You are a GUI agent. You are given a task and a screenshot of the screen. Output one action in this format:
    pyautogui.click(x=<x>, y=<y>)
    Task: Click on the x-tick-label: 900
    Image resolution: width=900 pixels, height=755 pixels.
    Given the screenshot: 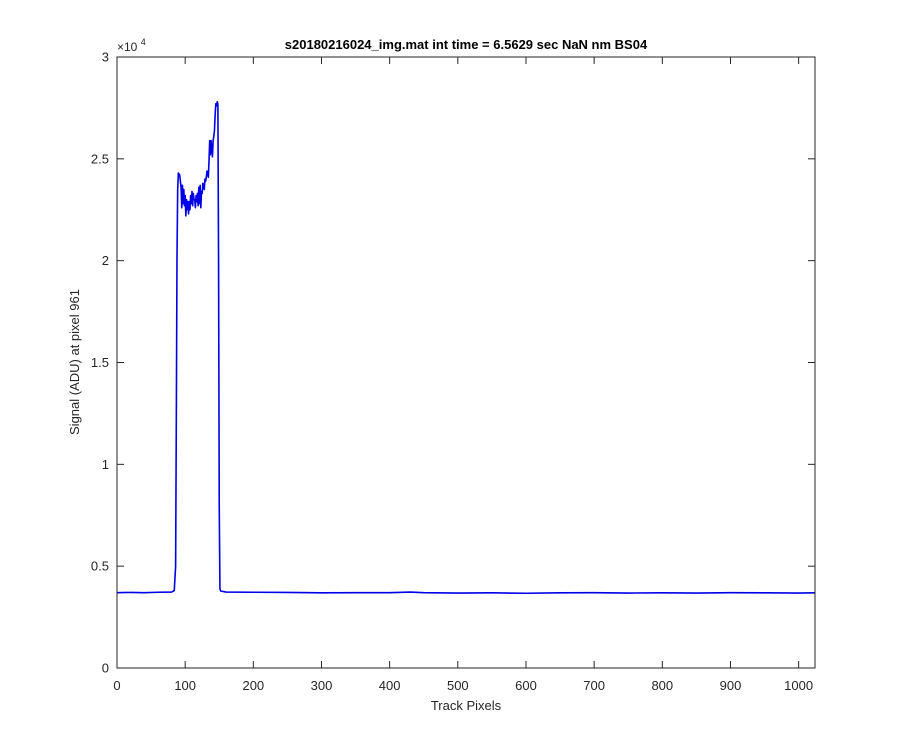 What is the action you would take?
    pyautogui.click(x=731, y=685)
    